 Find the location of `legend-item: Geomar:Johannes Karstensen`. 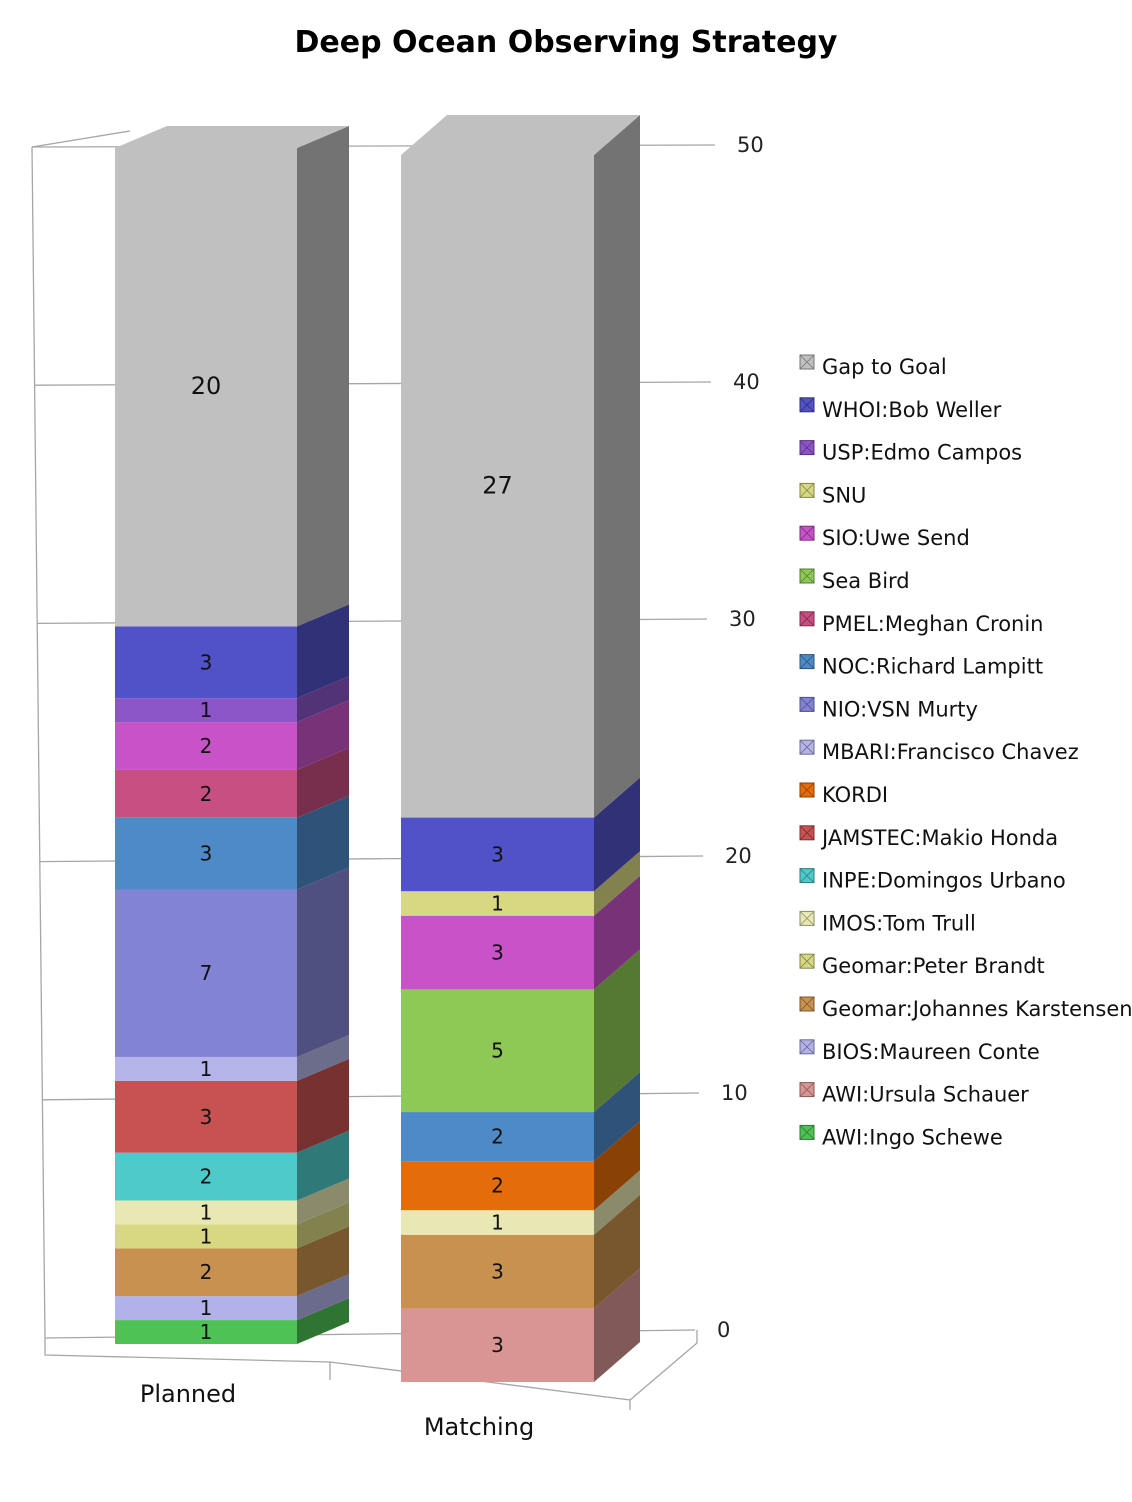

legend-item: Geomar:Johannes Karstensen is located at coordinates (965, 1008).